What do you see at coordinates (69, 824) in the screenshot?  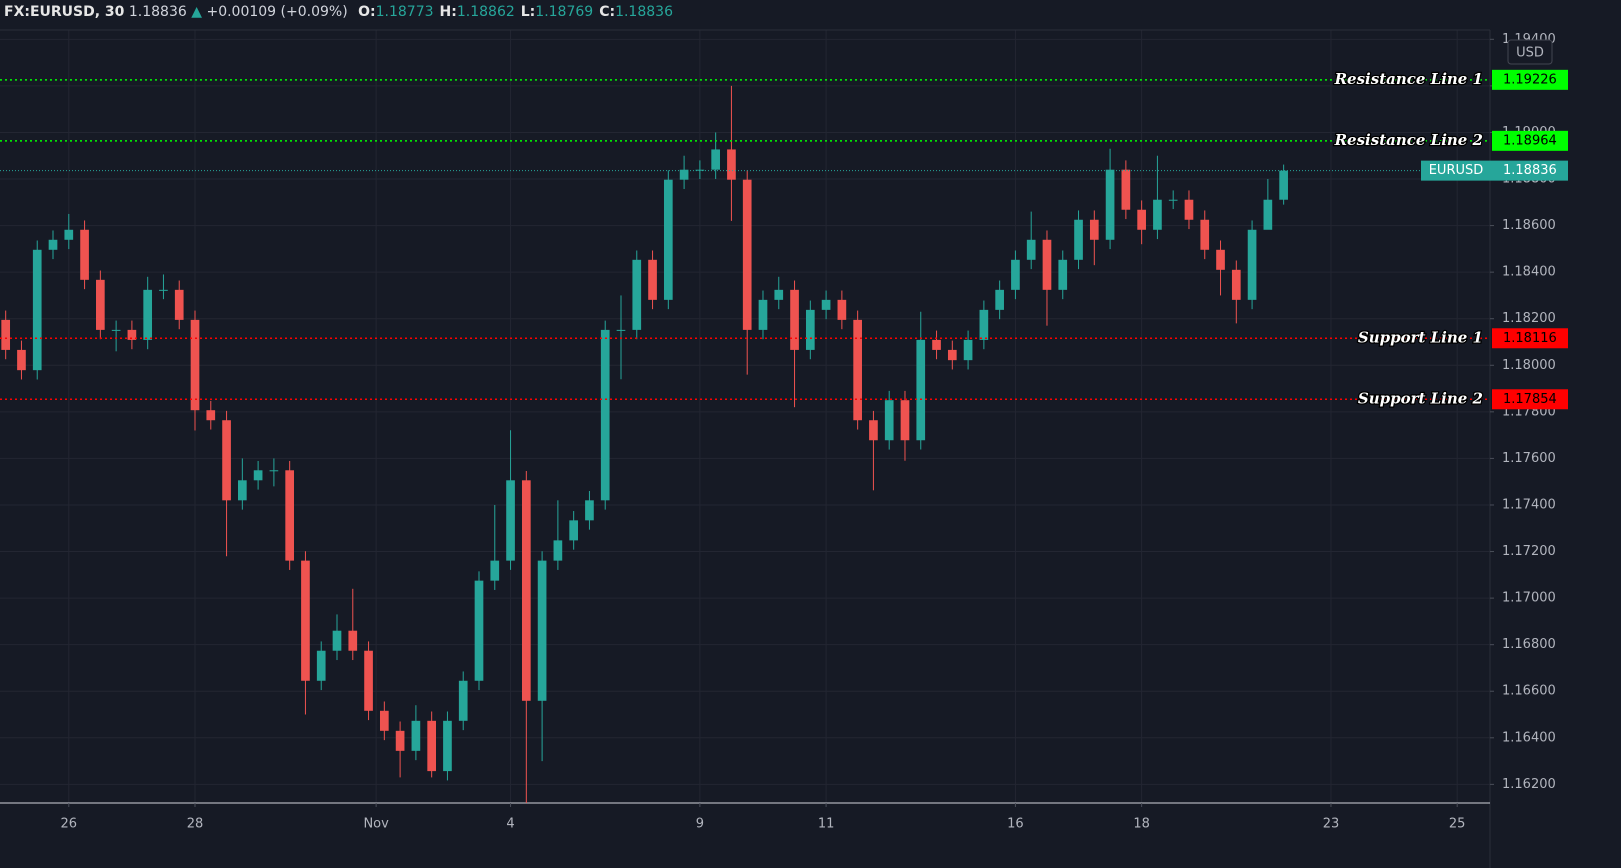 I see `x-tick-label: 26` at bounding box center [69, 824].